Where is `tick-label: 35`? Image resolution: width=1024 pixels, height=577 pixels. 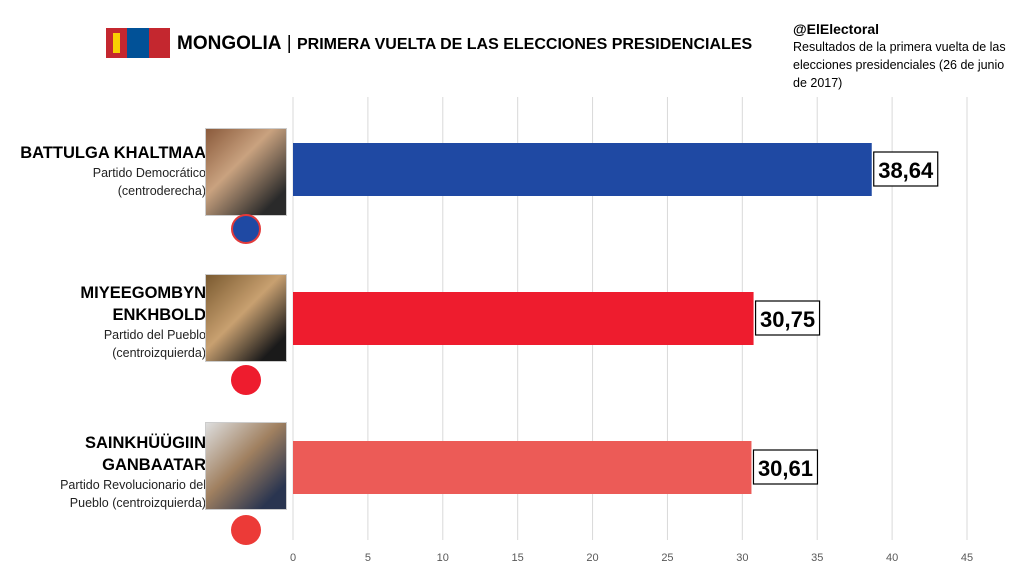
tick-label: 35 is located at coordinates (817, 558).